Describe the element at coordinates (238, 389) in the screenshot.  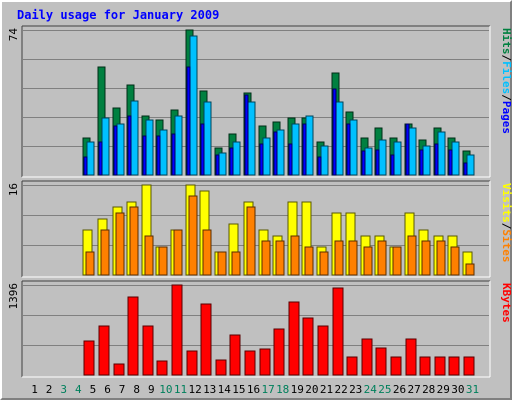
I see `x-tick-label: 15` at that location.